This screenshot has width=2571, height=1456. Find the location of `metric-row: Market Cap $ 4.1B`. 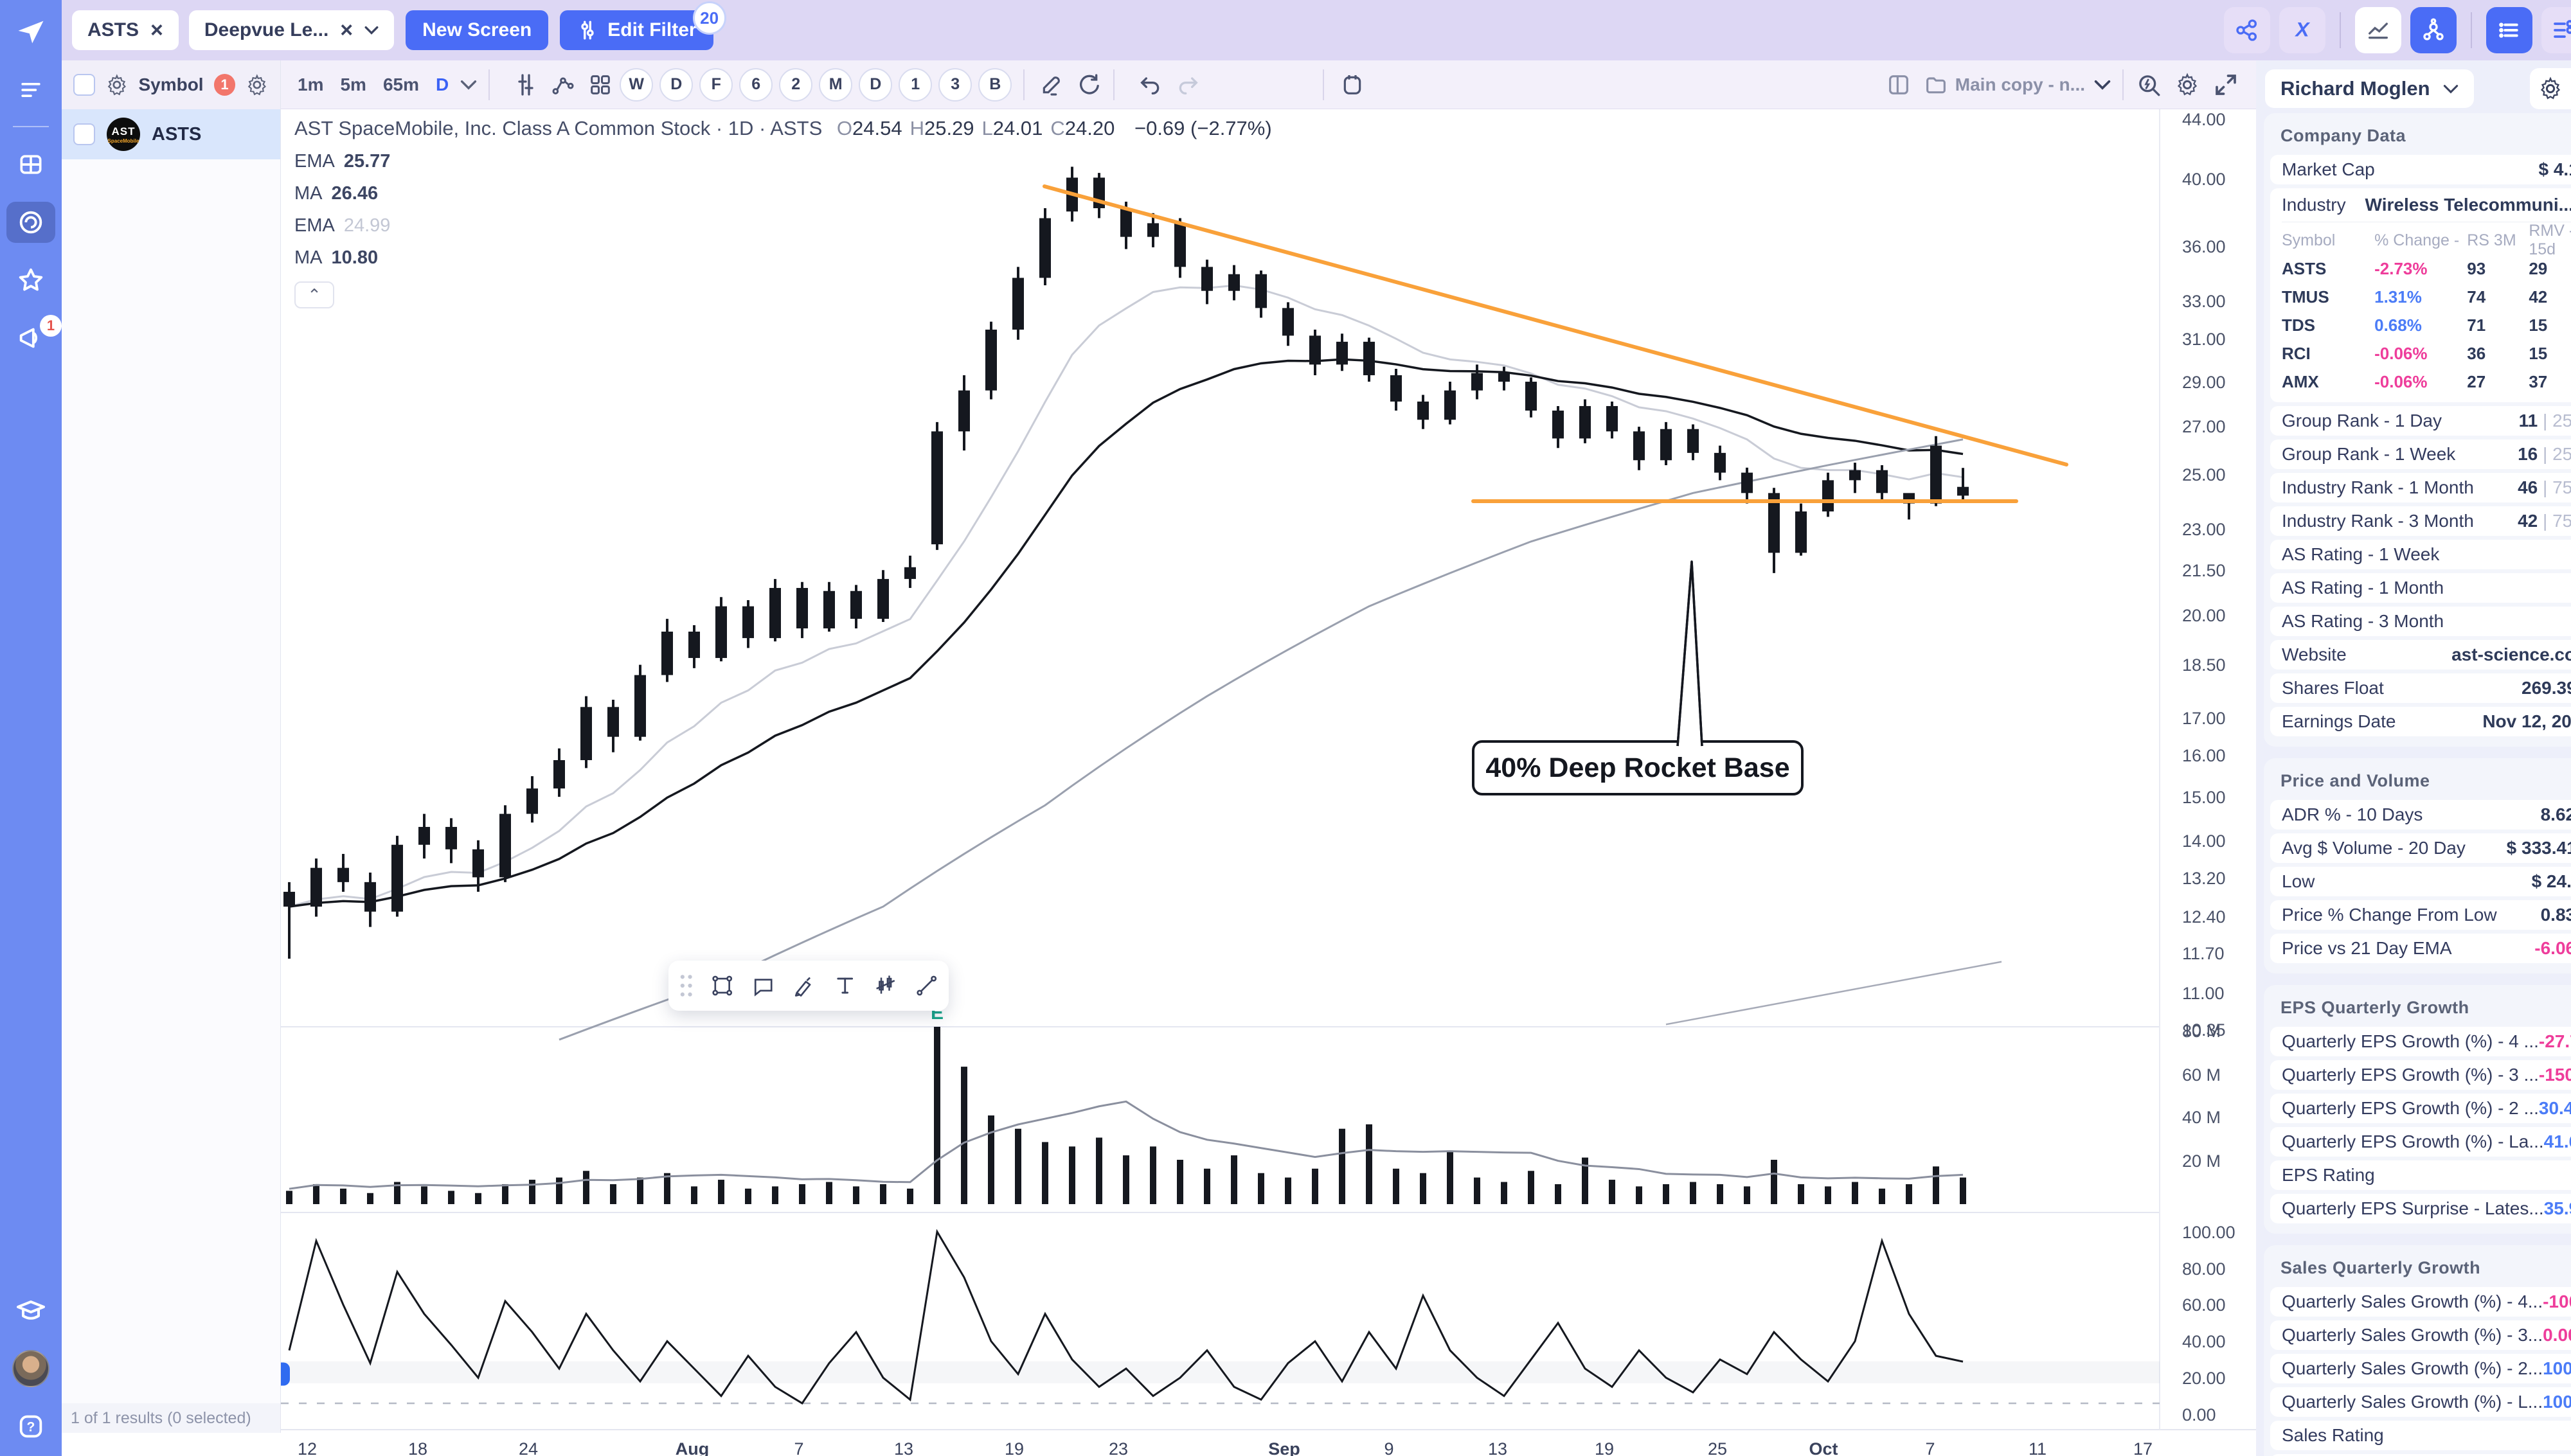

metric-row: Market Cap $ 4.1B is located at coordinates (2420, 170).